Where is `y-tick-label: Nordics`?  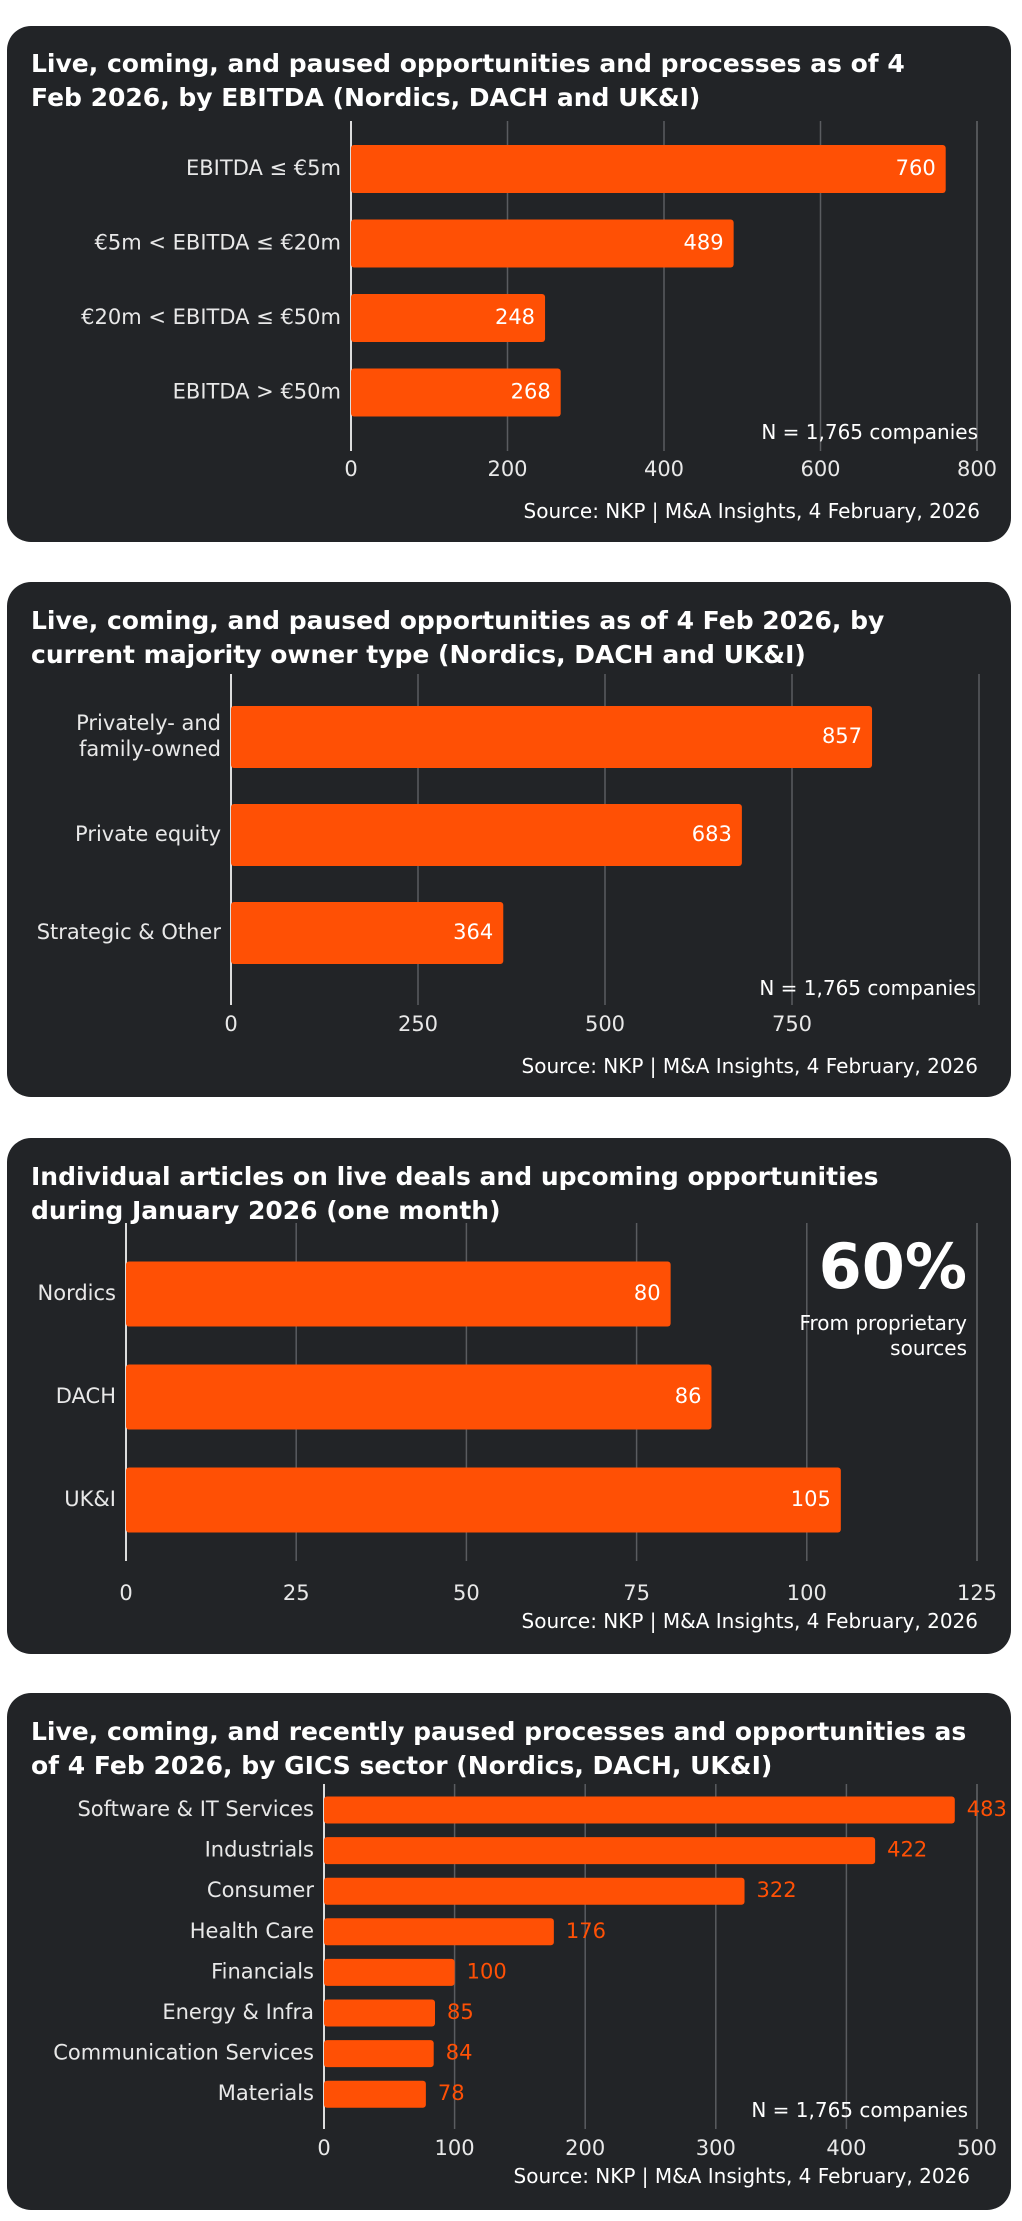 y-tick-label: Nordics is located at coordinates (77, 1293).